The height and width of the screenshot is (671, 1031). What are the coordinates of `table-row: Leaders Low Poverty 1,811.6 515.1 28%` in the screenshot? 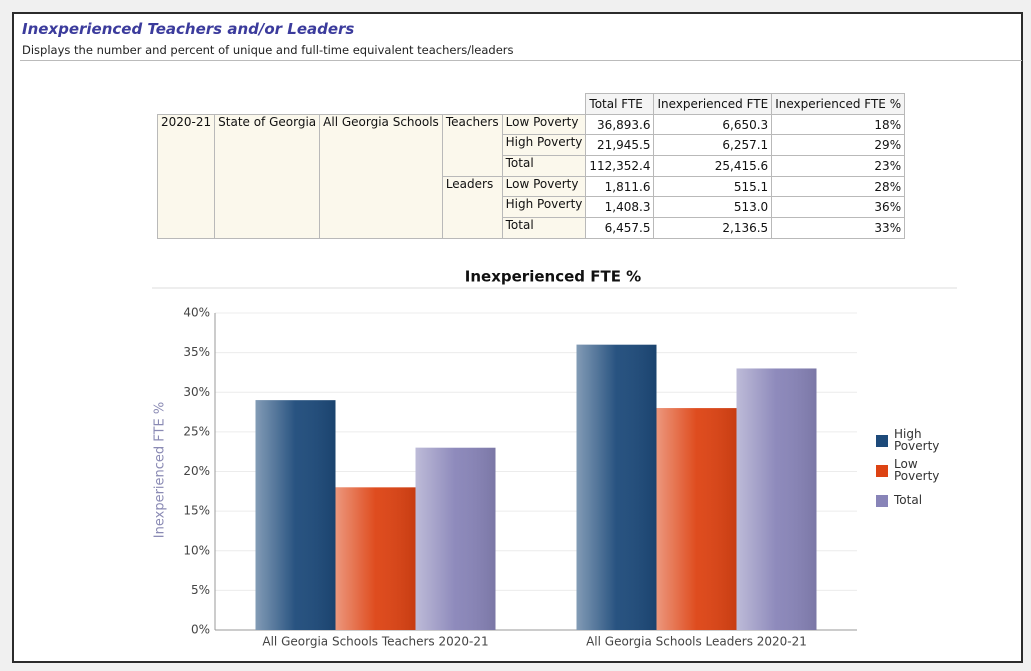 It's located at (532, 207).